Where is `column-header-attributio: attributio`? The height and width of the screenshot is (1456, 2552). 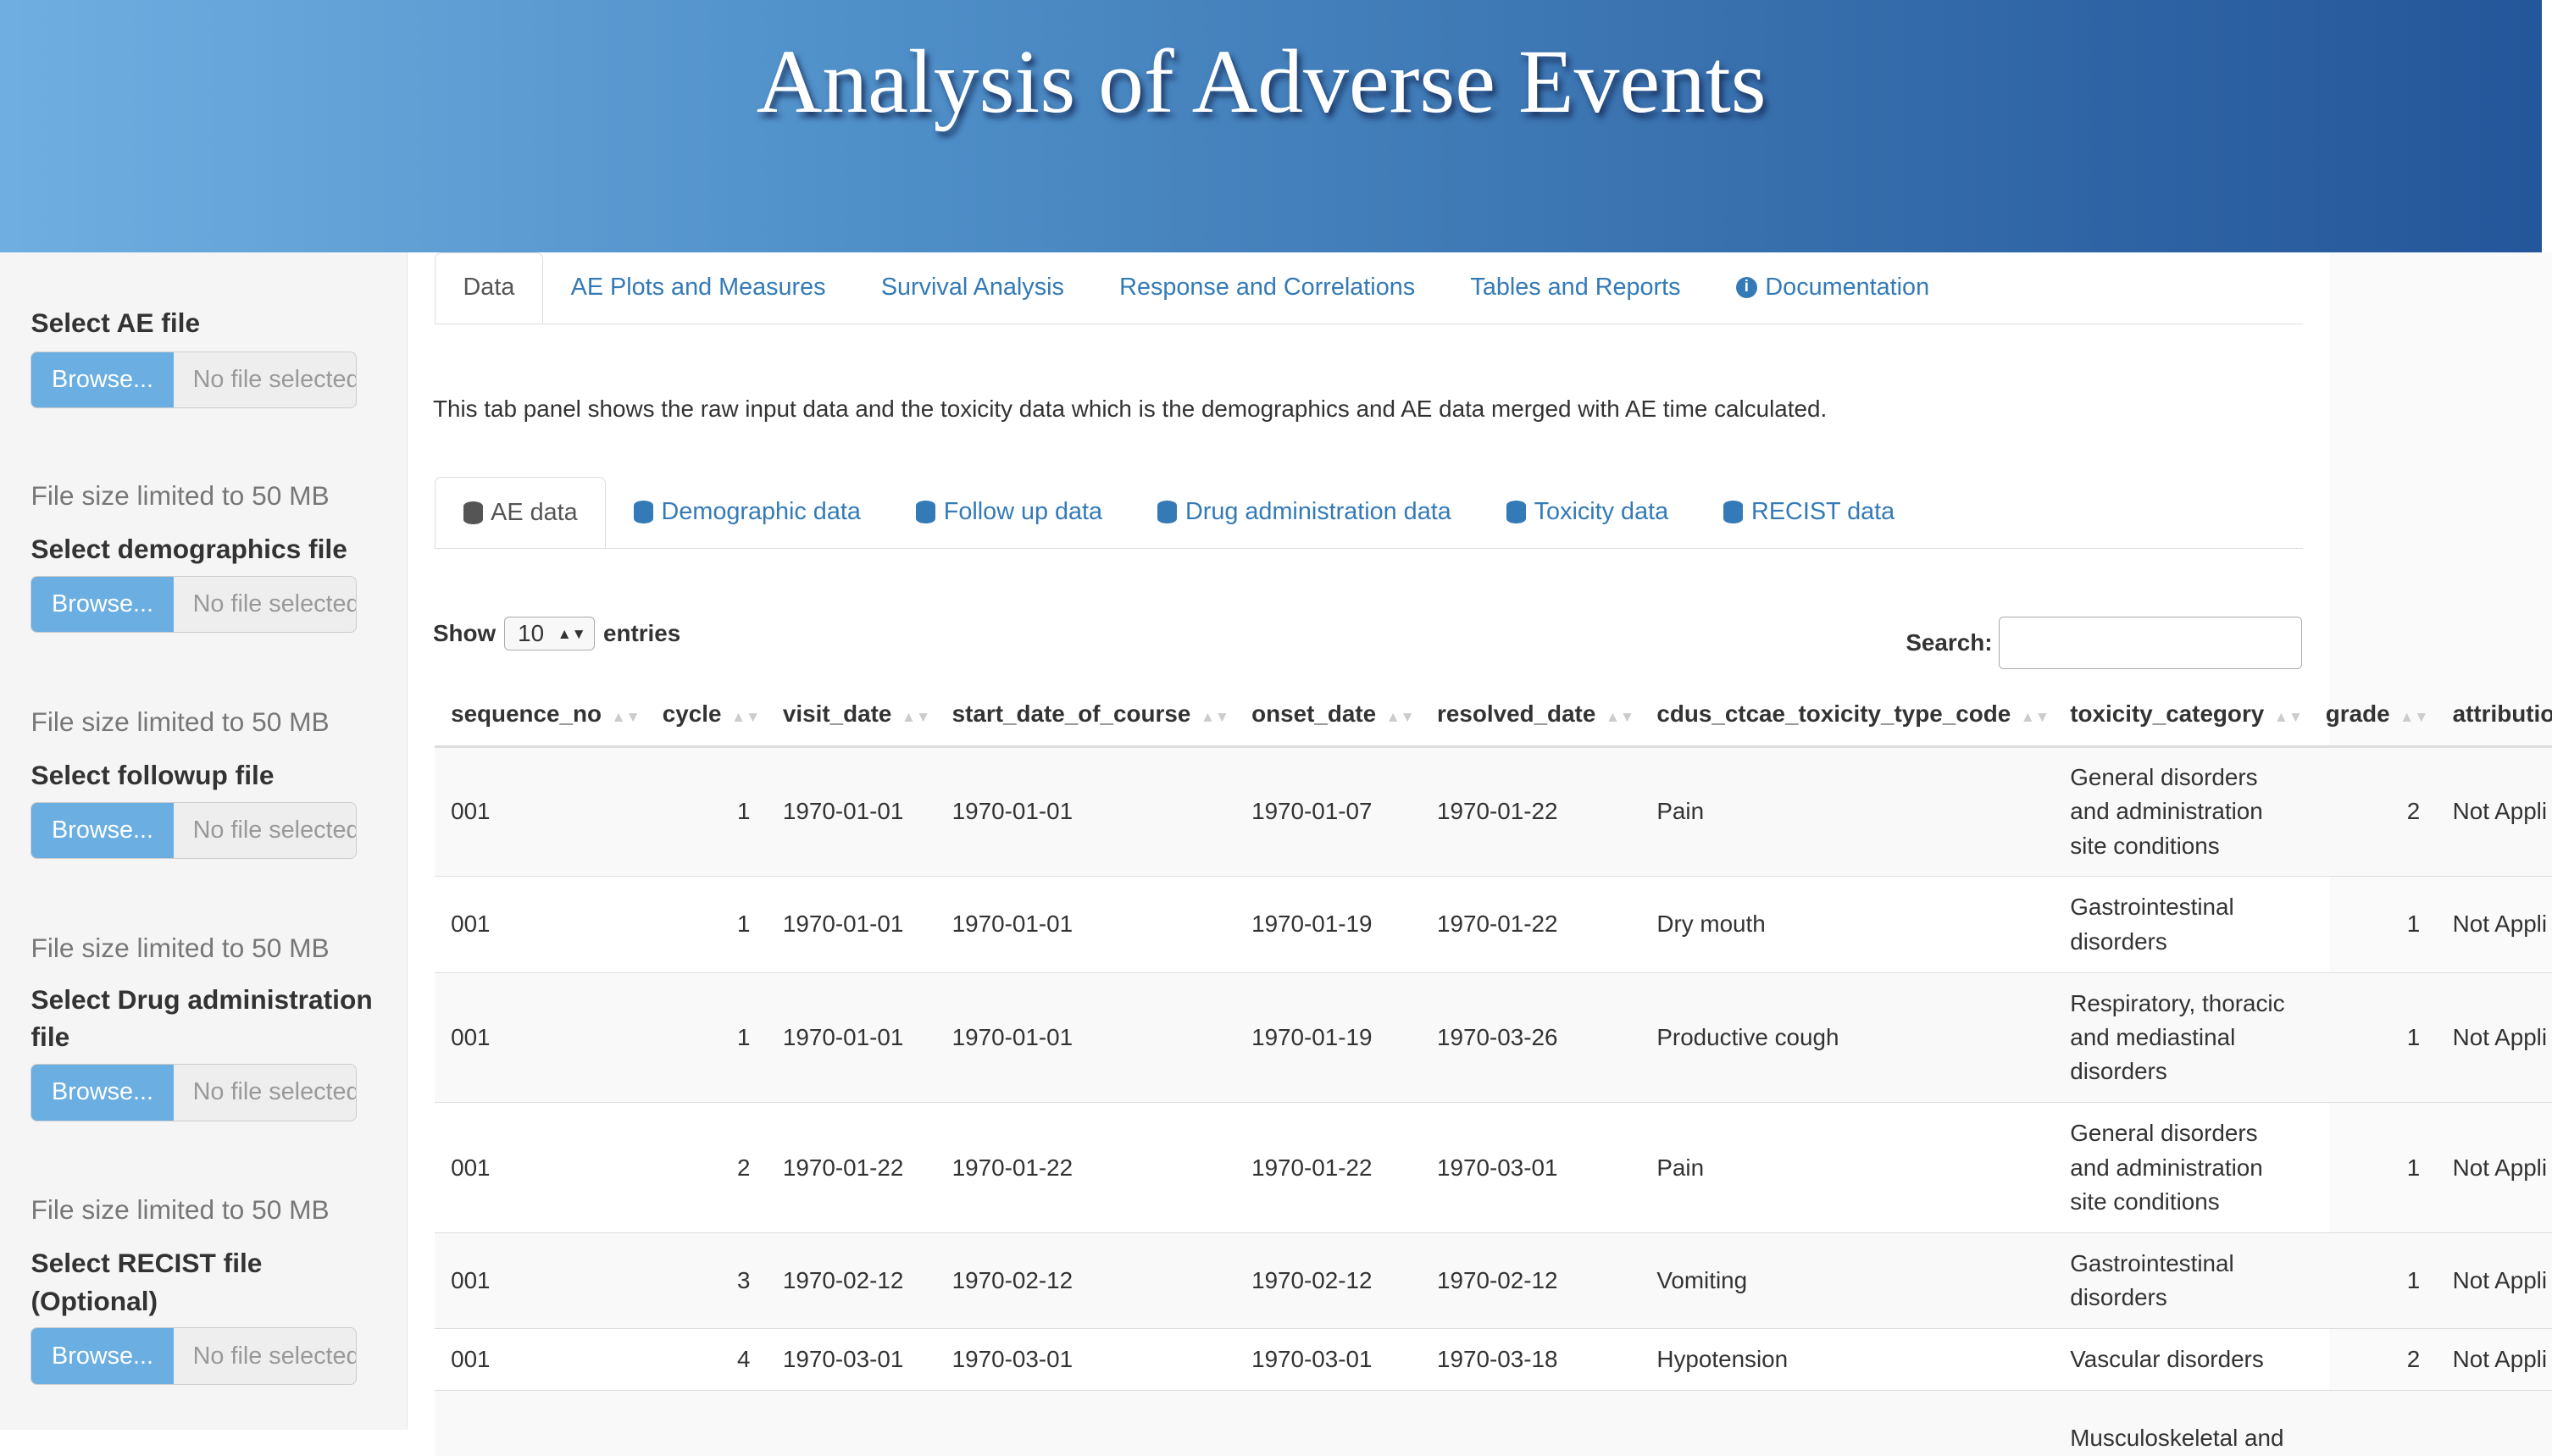 column-header-attributio: attributio is located at coordinates (2494, 715).